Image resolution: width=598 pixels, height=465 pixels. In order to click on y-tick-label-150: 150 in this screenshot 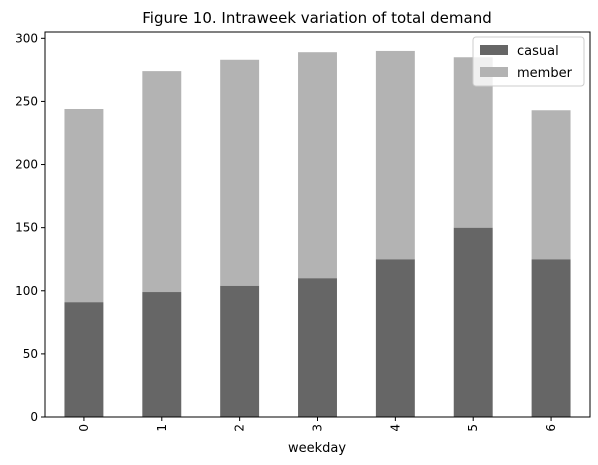, I will do `click(26, 228)`.